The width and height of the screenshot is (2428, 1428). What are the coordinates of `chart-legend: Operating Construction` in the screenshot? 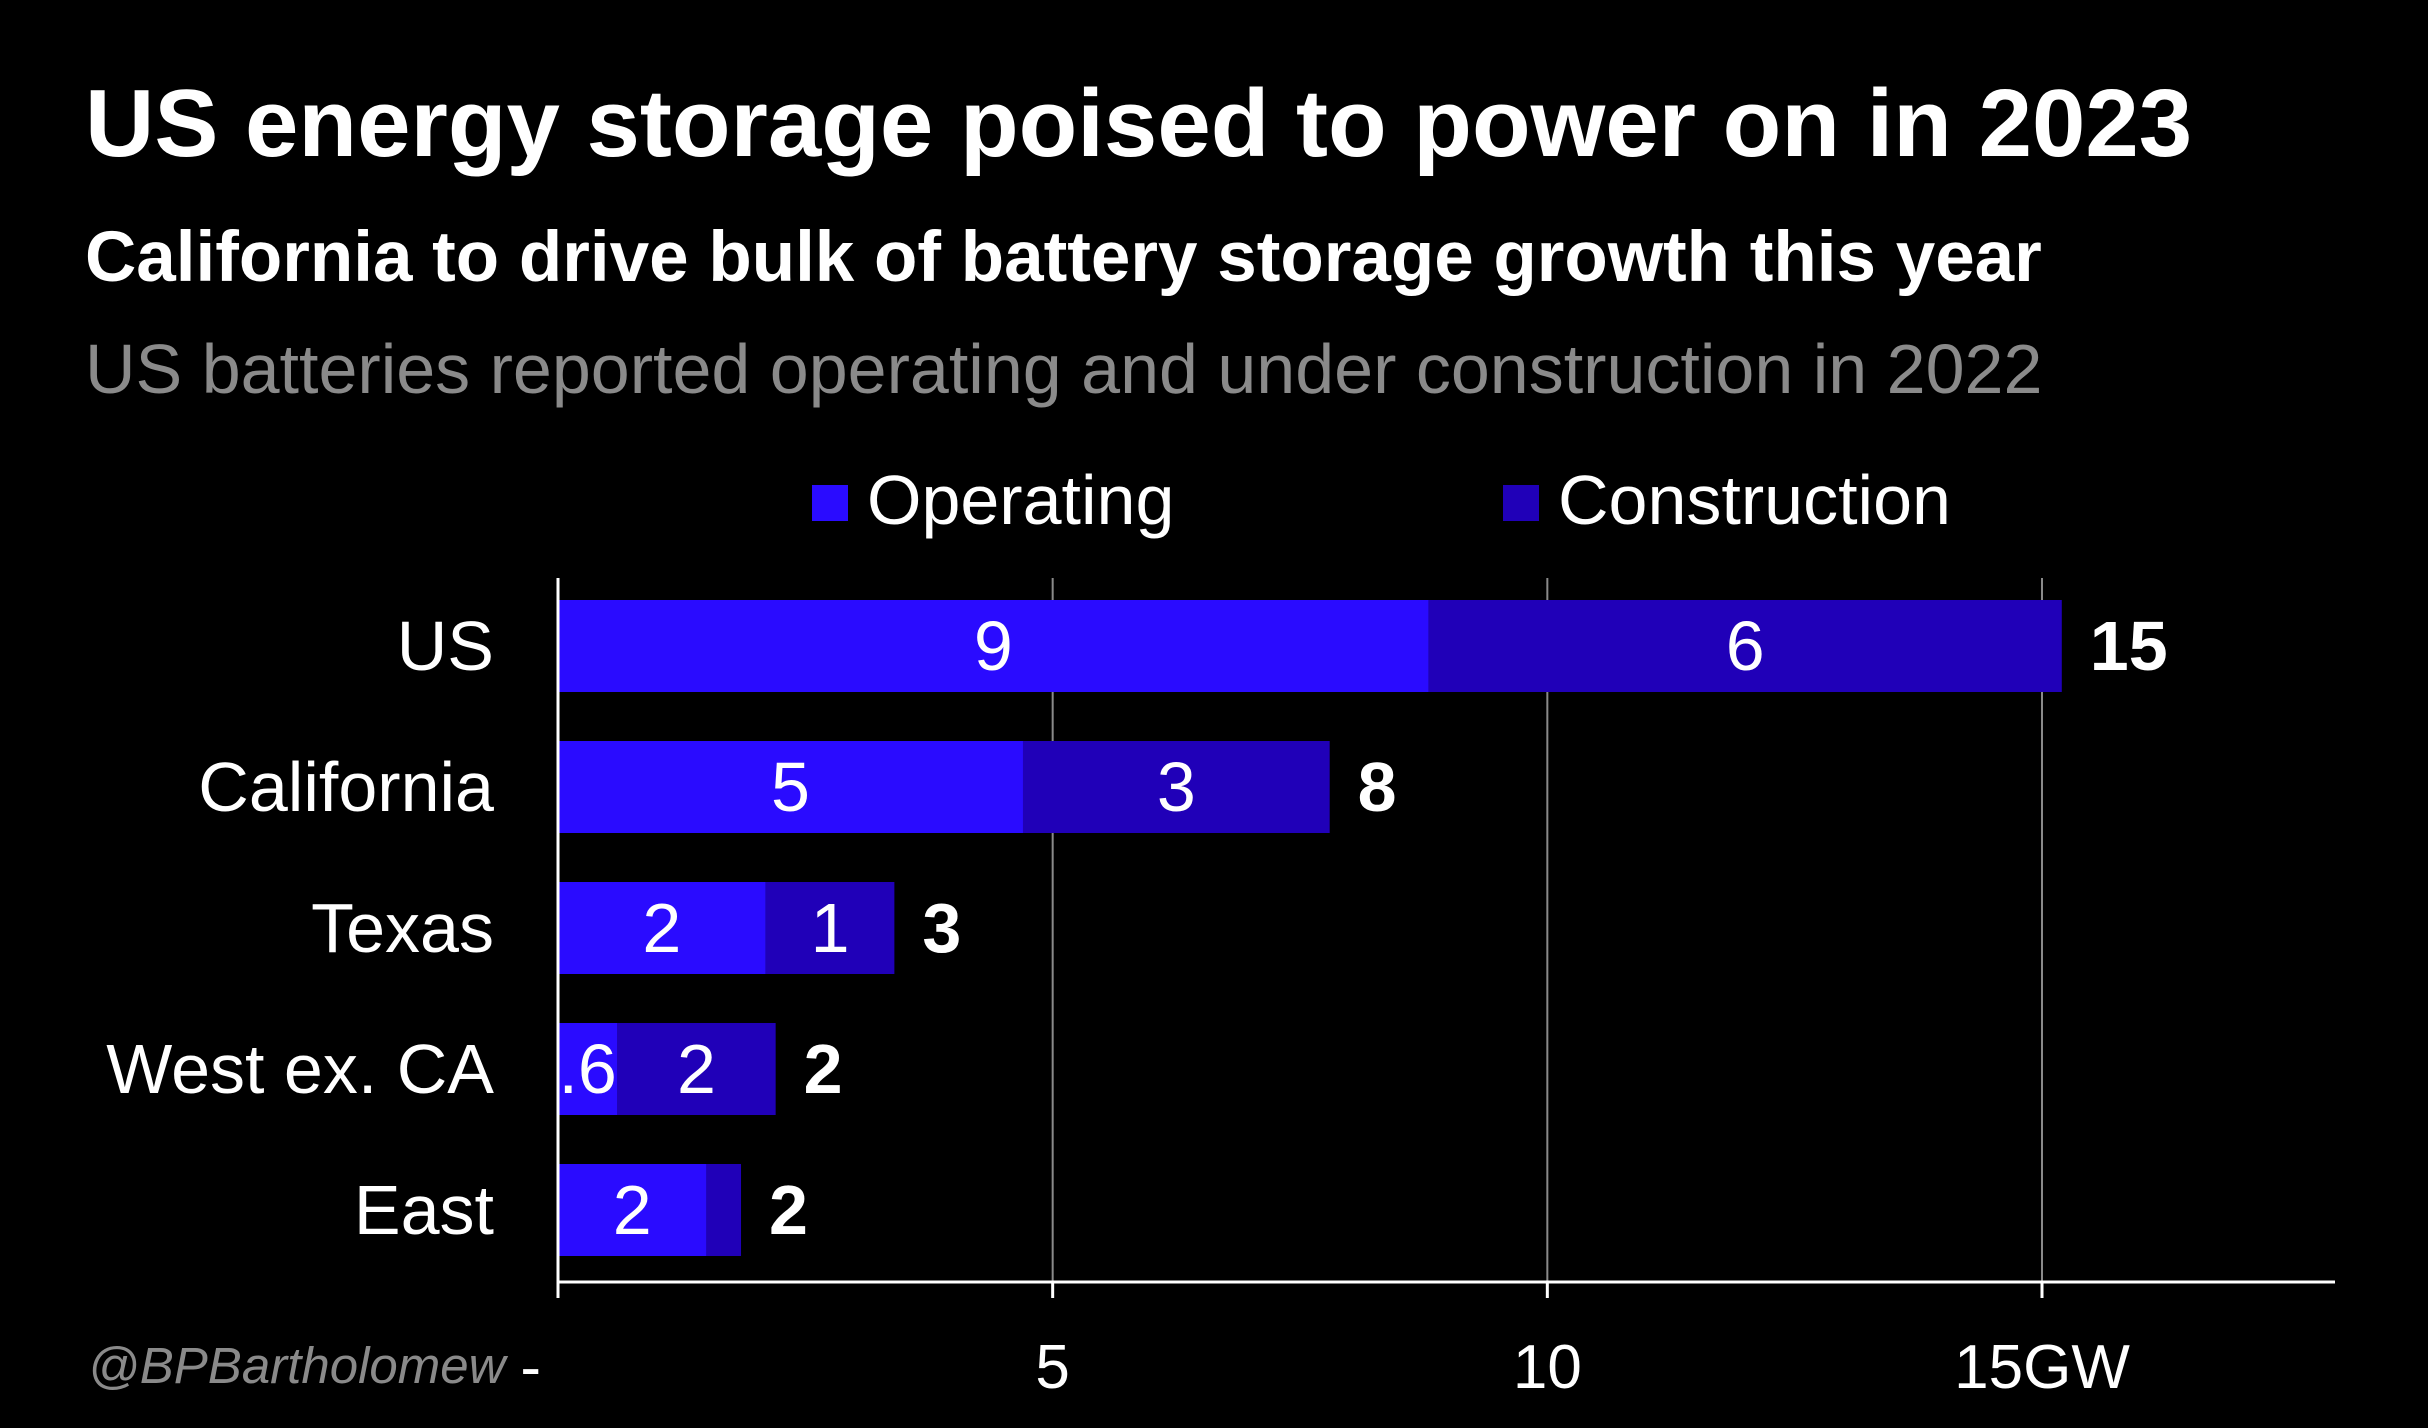 It's located at (1381, 500).